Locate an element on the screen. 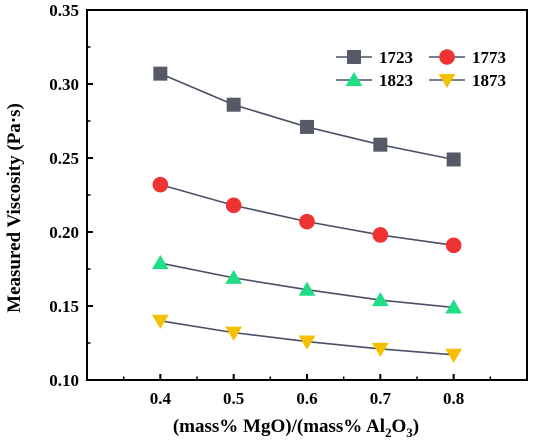  legend-item-1873: 1873 is located at coordinates (467, 80).